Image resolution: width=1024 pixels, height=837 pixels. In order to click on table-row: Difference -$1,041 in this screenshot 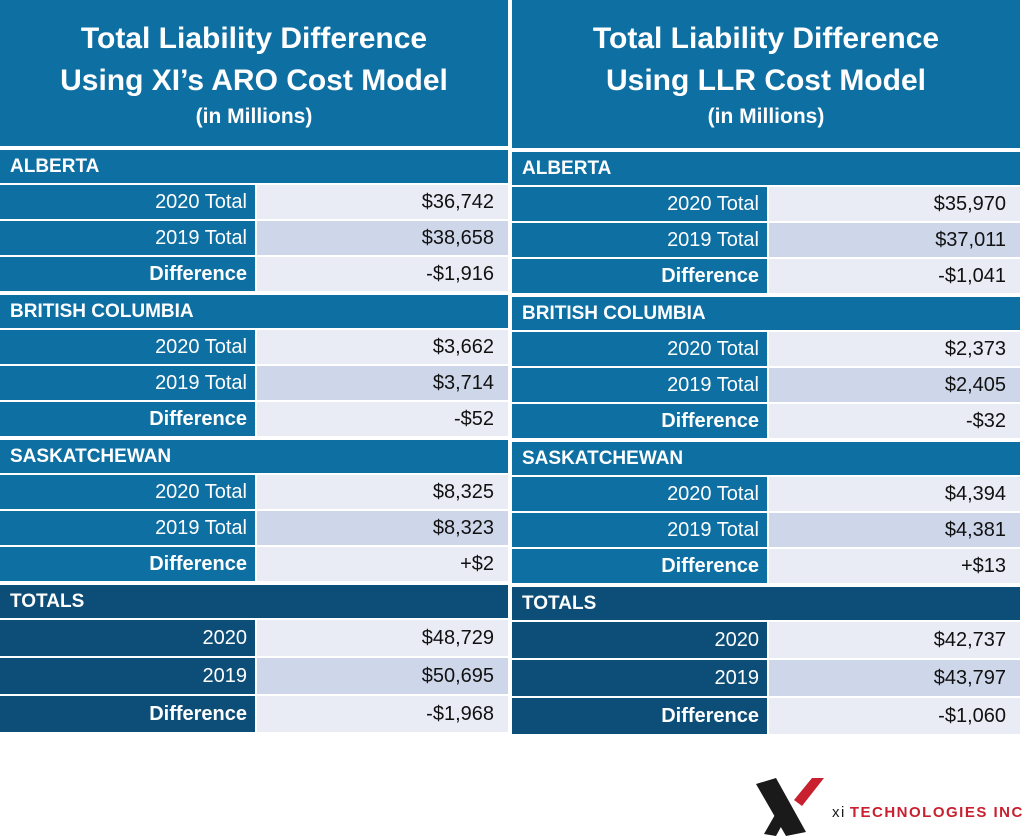, I will do `click(766, 276)`.